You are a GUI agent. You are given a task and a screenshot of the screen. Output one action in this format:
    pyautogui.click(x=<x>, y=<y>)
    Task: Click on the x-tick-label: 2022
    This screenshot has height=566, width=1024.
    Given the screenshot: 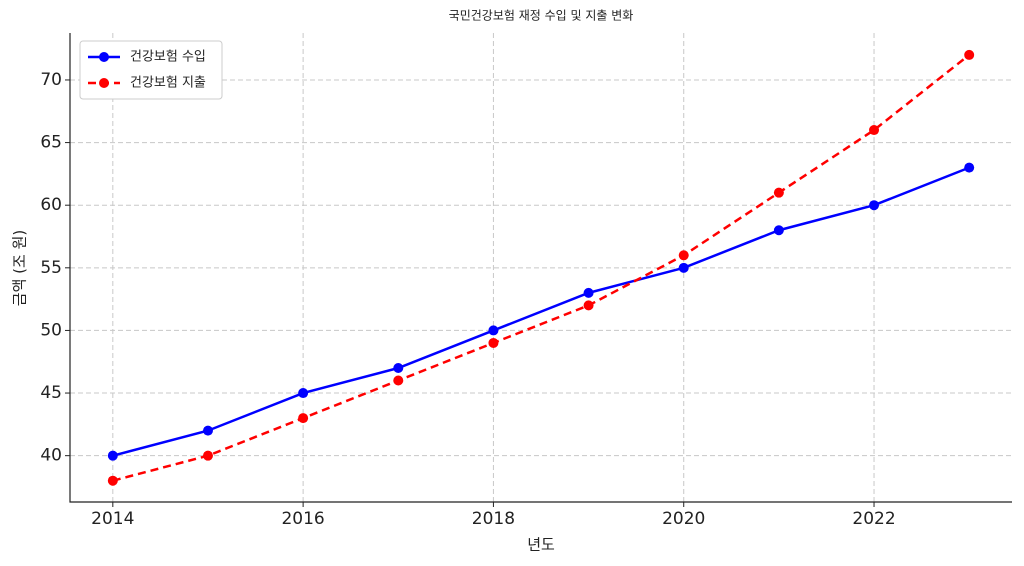 What is the action you would take?
    pyautogui.click(x=873, y=519)
    